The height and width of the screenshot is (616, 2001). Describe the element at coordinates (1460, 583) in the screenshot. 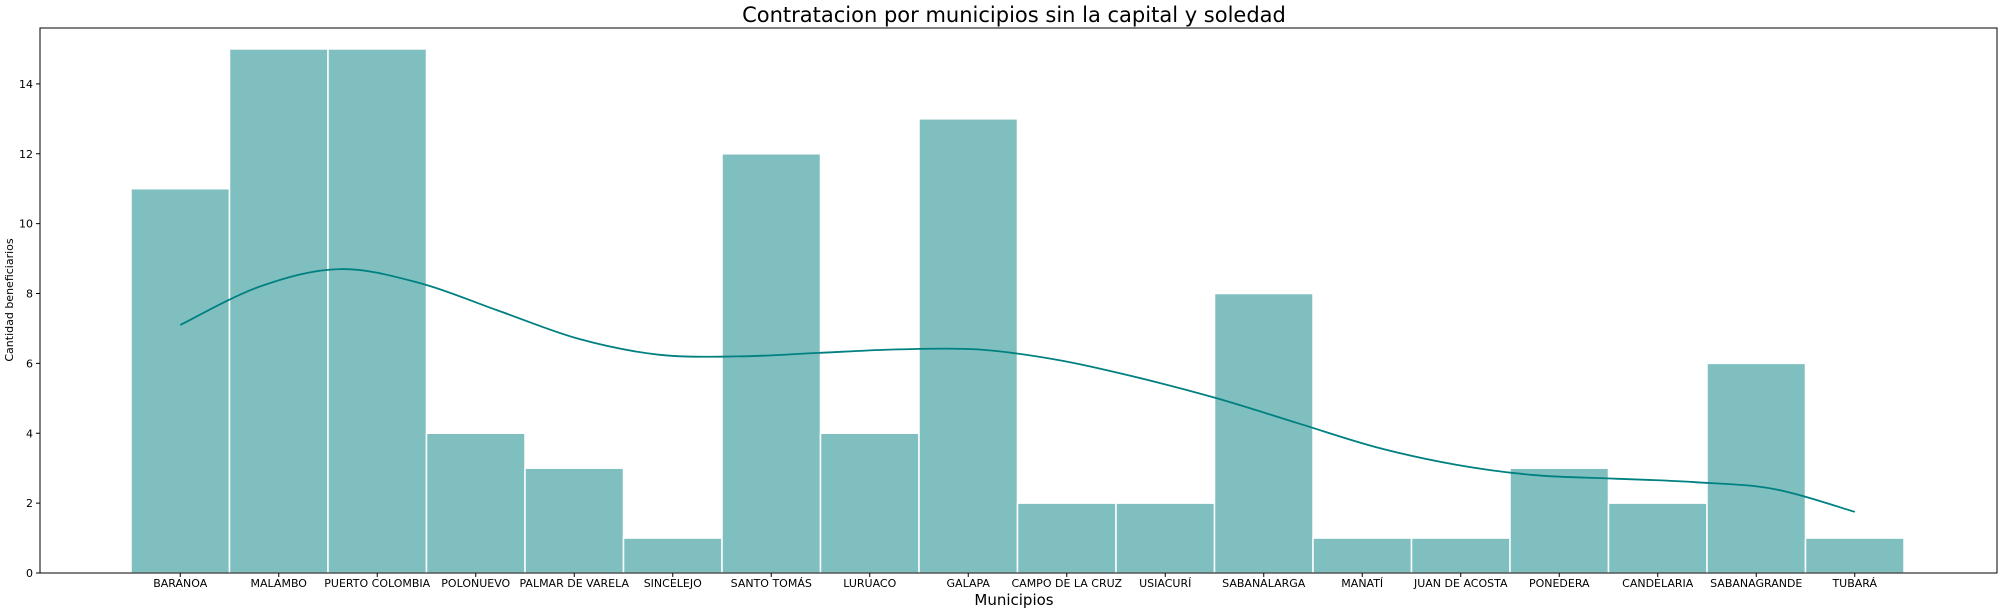

I see `x-tick-label: JUAN DE ACOSTA` at that location.